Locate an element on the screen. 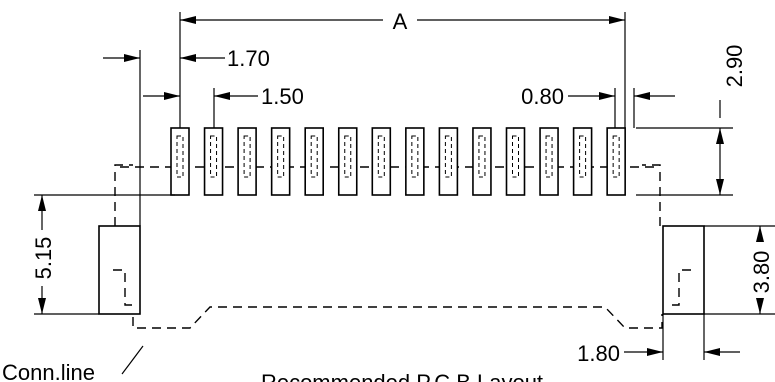 This screenshot has width=775, height=382. dim-5-15-label: 5.15 is located at coordinates (43, 258).